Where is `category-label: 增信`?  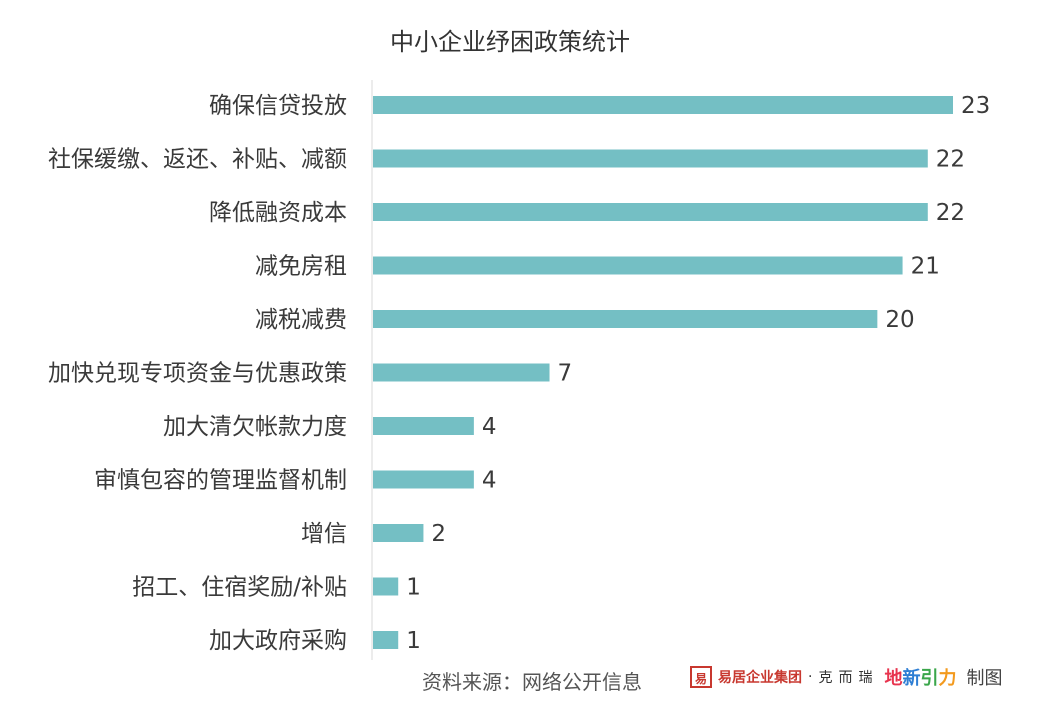 category-label: 增信 is located at coordinates (324, 534).